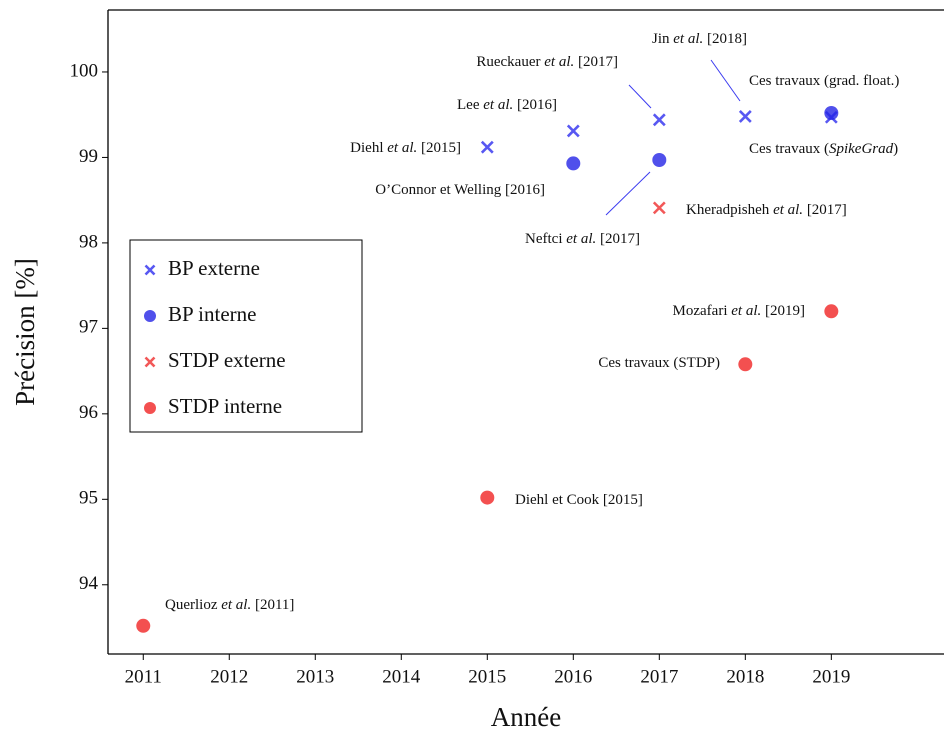  I want to click on annotation-part: Ces travaux (grad. float.), so click(824, 81).